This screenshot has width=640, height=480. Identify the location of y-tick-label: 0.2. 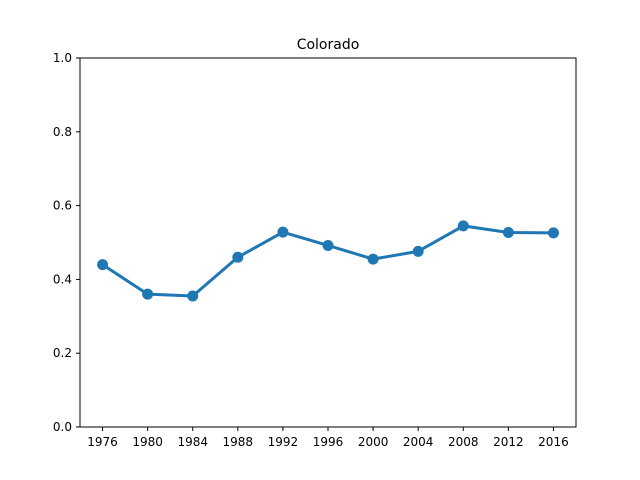
(62, 353).